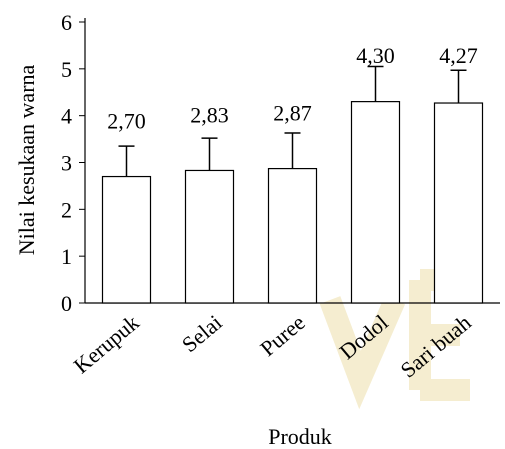 The height and width of the screenshot is (449, 505). What do you see at coordinates (66, 116) in the screenshot?
I see `y-tick-label: 4` at bounding box center [66, 116].